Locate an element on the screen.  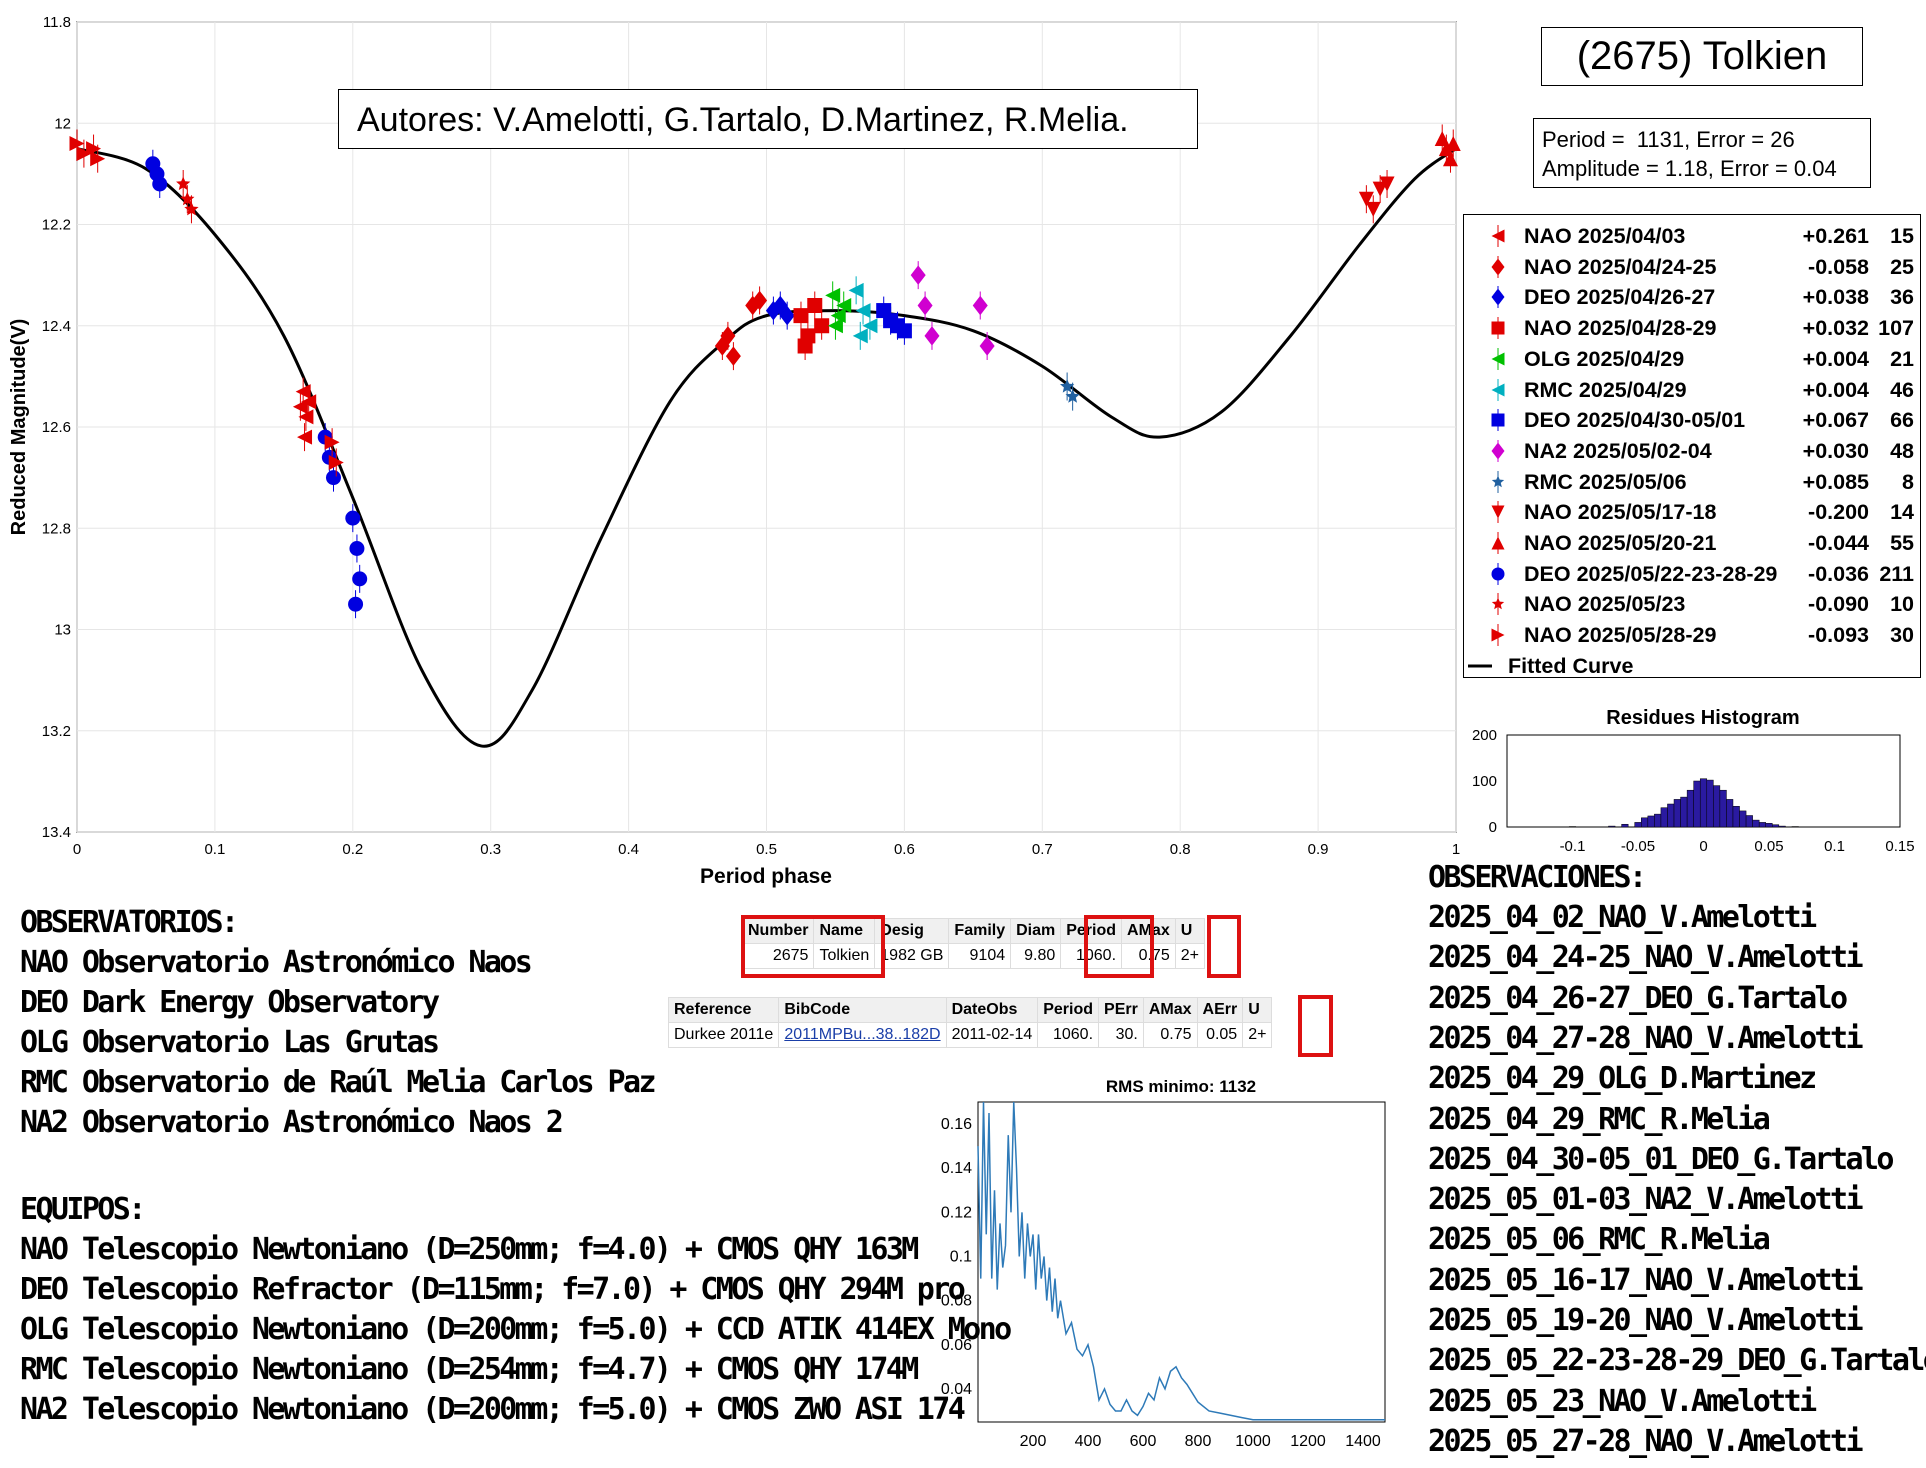
bibcode-link: 2011MPBu...38..182D is located at coordinates (862, 1034).